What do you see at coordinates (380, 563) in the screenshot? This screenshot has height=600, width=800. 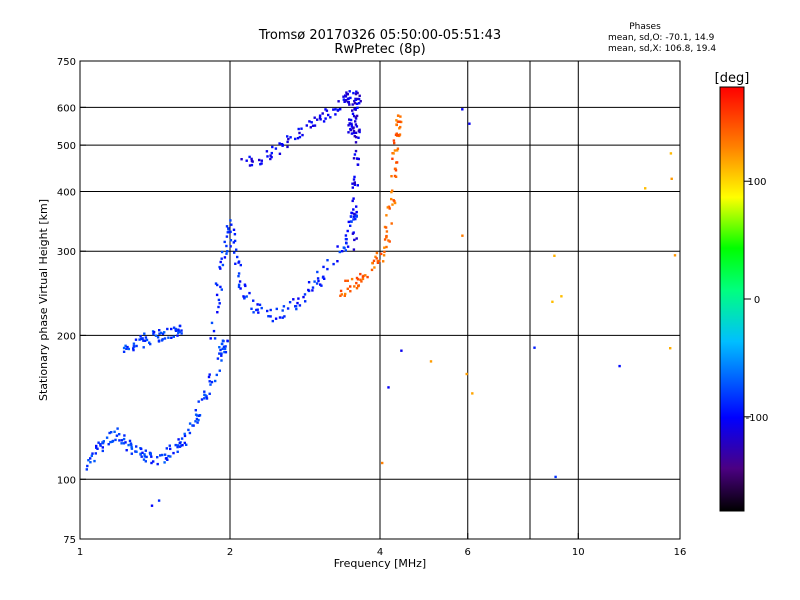 I see `x-axis-label: Frequency [MHz]` at bounding box center [380, 563].